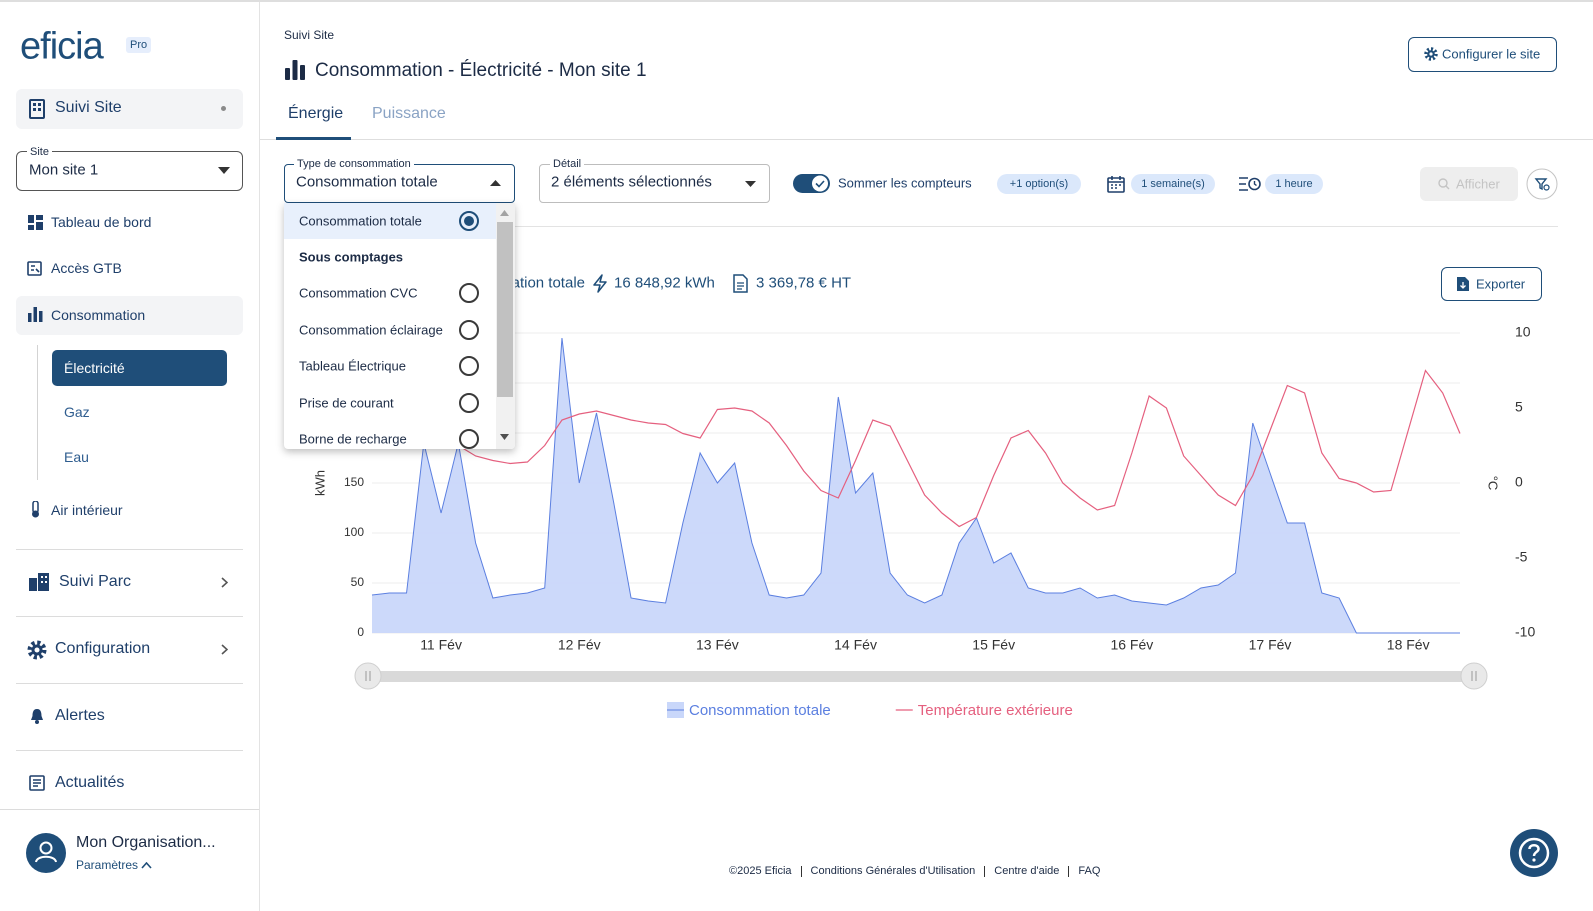 This screenshot has height=911, width=1593. What do you see at coordinates (1542, 184) in the screenshot?
I see `filter-button` at bounding box center [1542, 184].